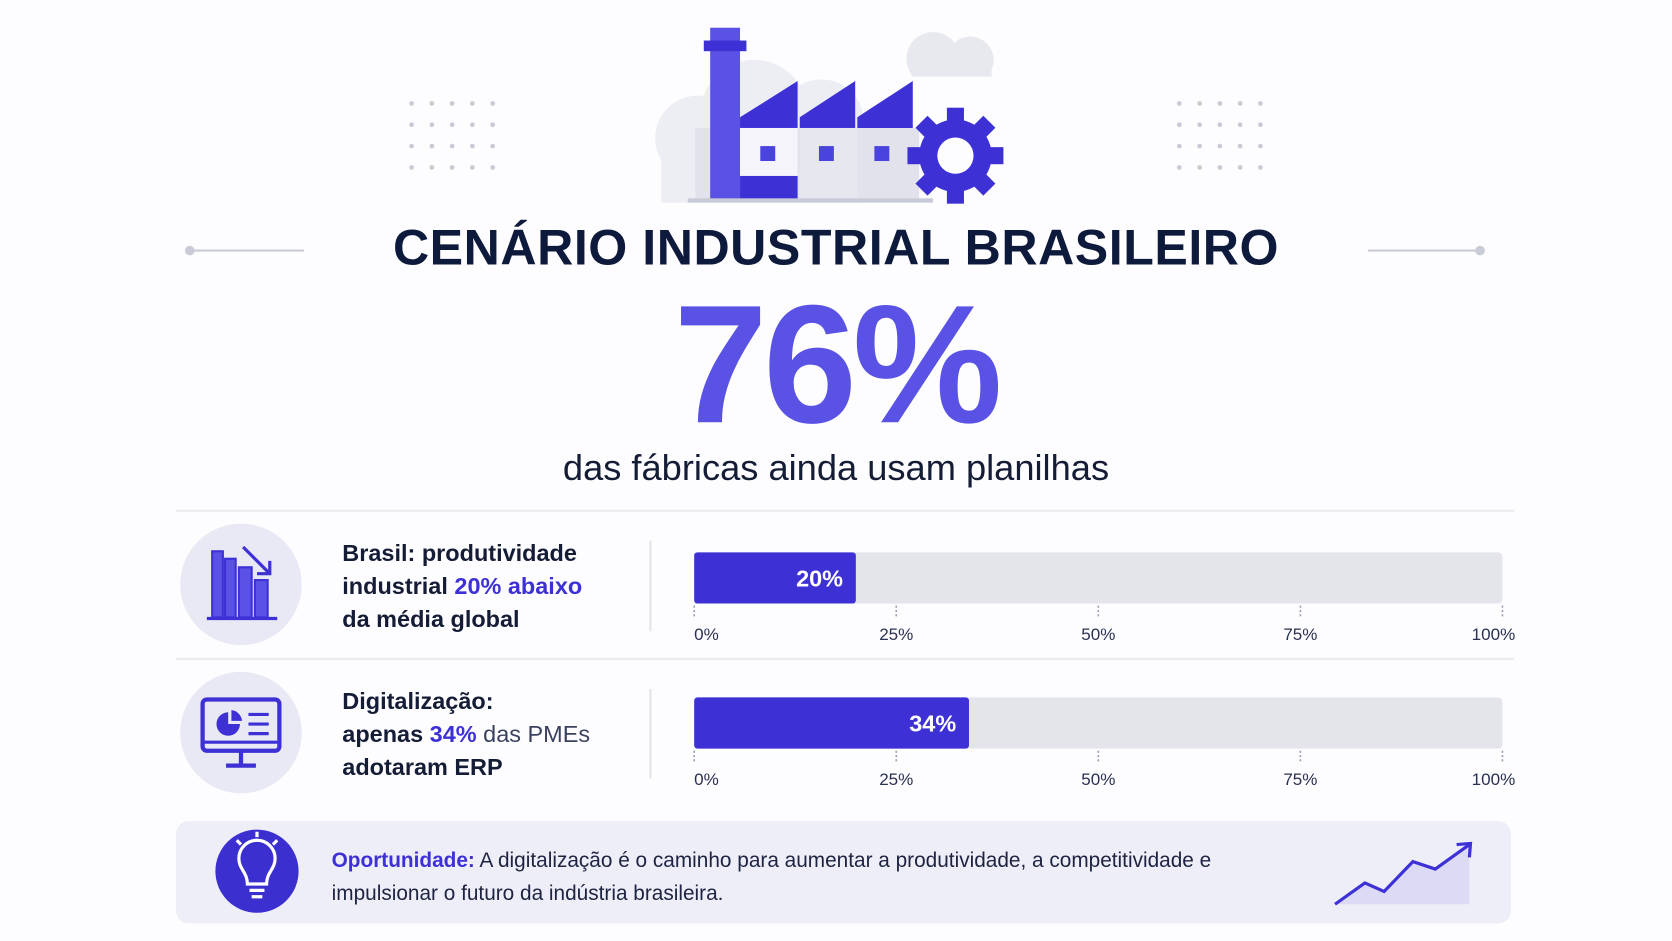 This screenshot has height=941, width=1672. I want to click on title: CENÁRIO INDUSTRIAL BRASILEIRO, so click(836, 247).